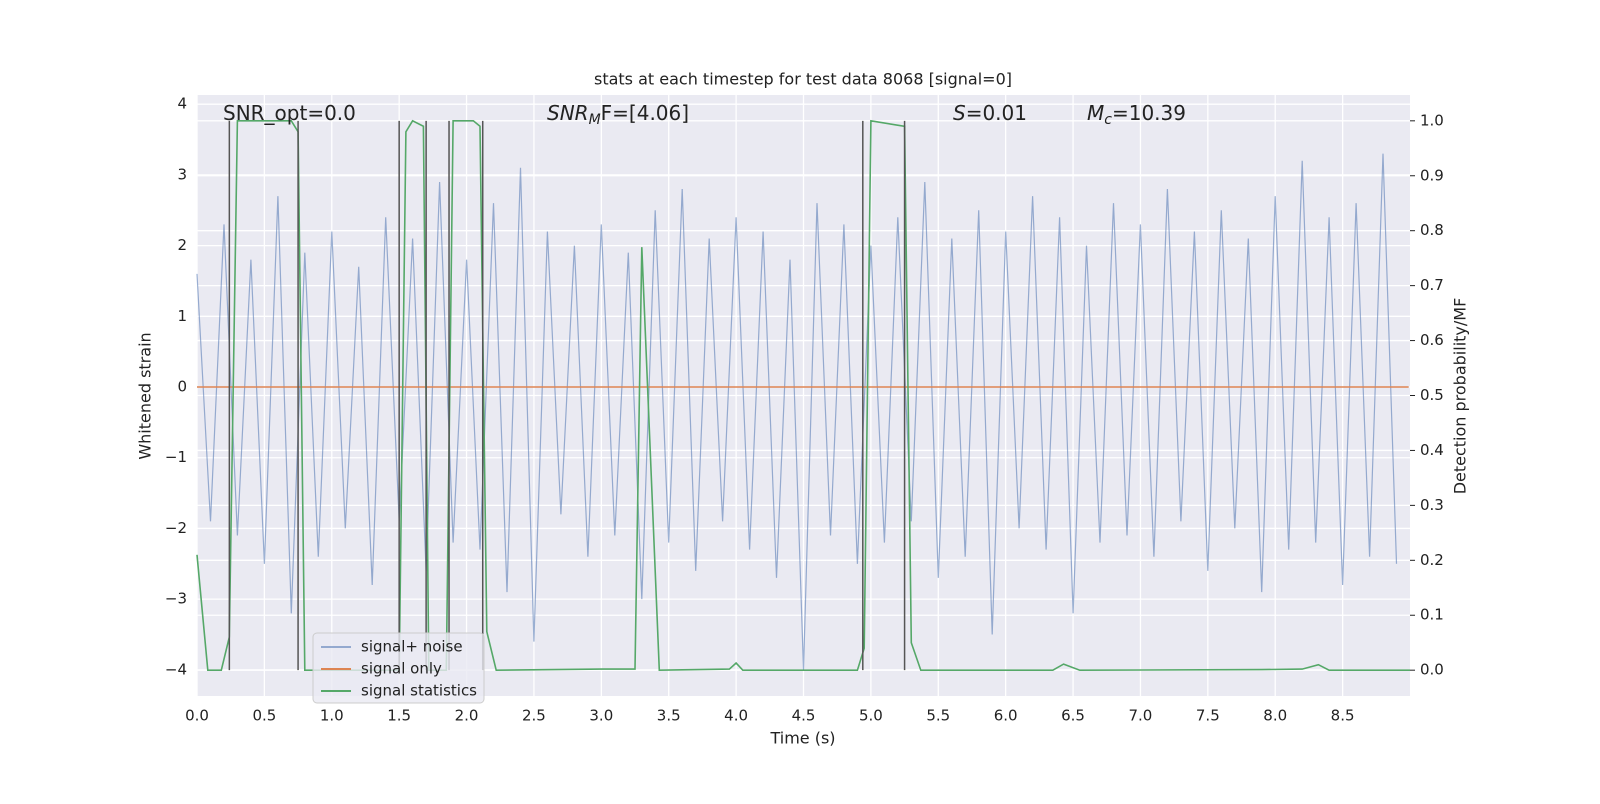  Describe the element at coordinates (1432, 230) in the screenshot. I see `y2-tick-label: 0.8` at that location.